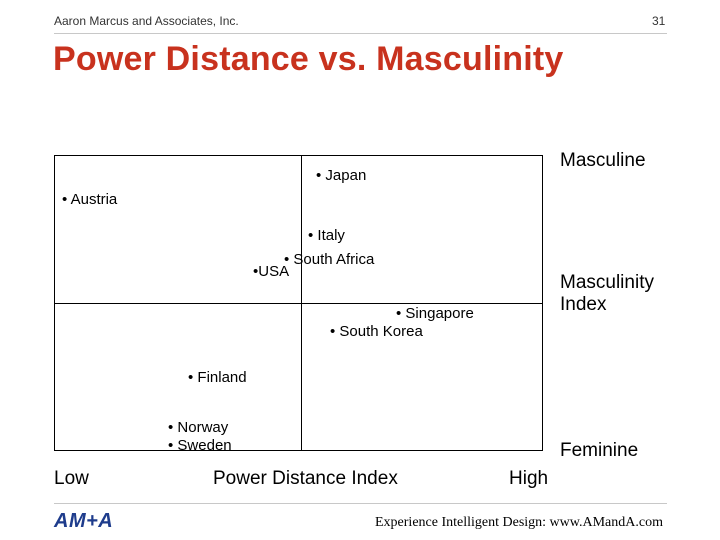 This screenshot has width=720, height=540. What do you see at coordinates (90, 199) in the screenshot?
I see `country-austria: • Austria` at bounding box center [90, 199].